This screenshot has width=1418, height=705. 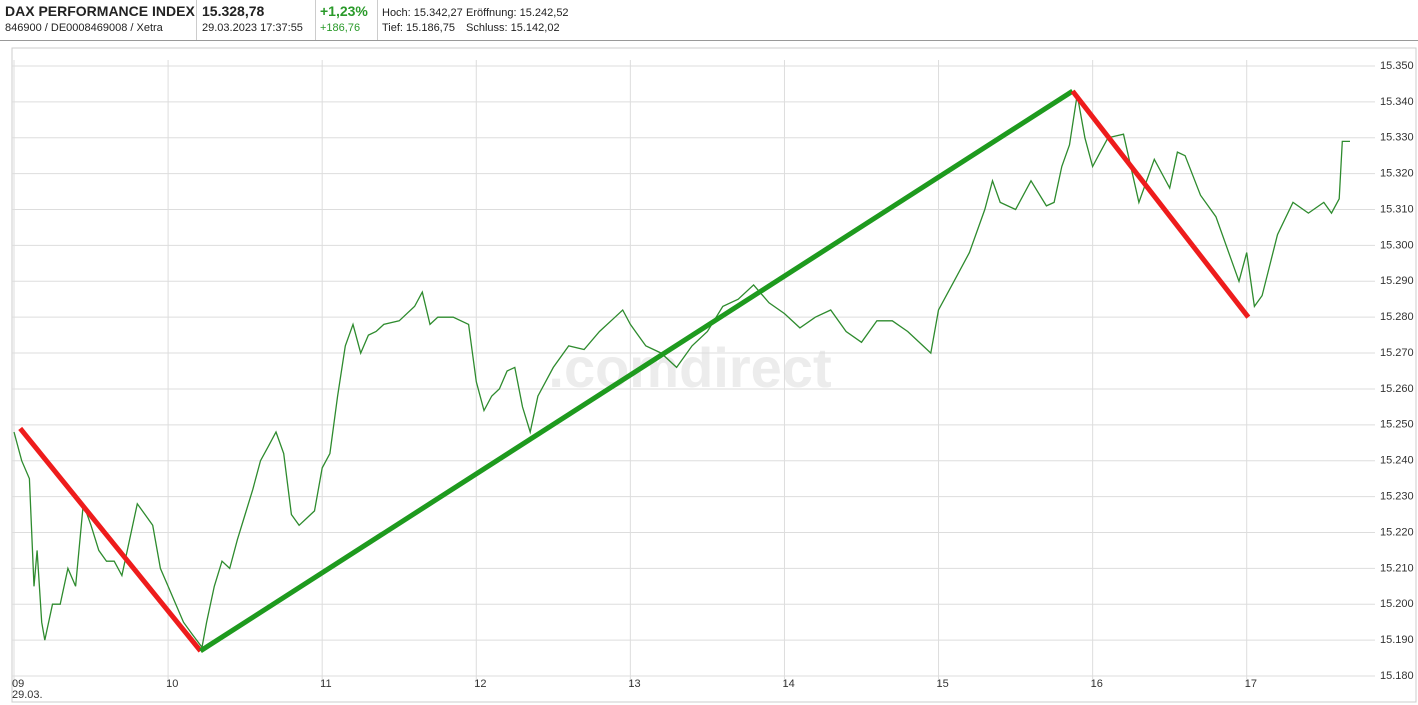 I want to click on close: Schluss: 15.142,02, so click(x=513, y=28).